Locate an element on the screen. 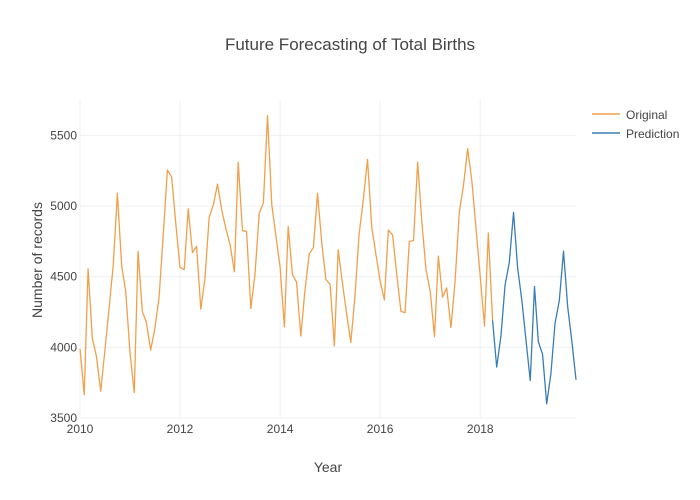  x-axis-label: Year is located at coordinates (328, 467).